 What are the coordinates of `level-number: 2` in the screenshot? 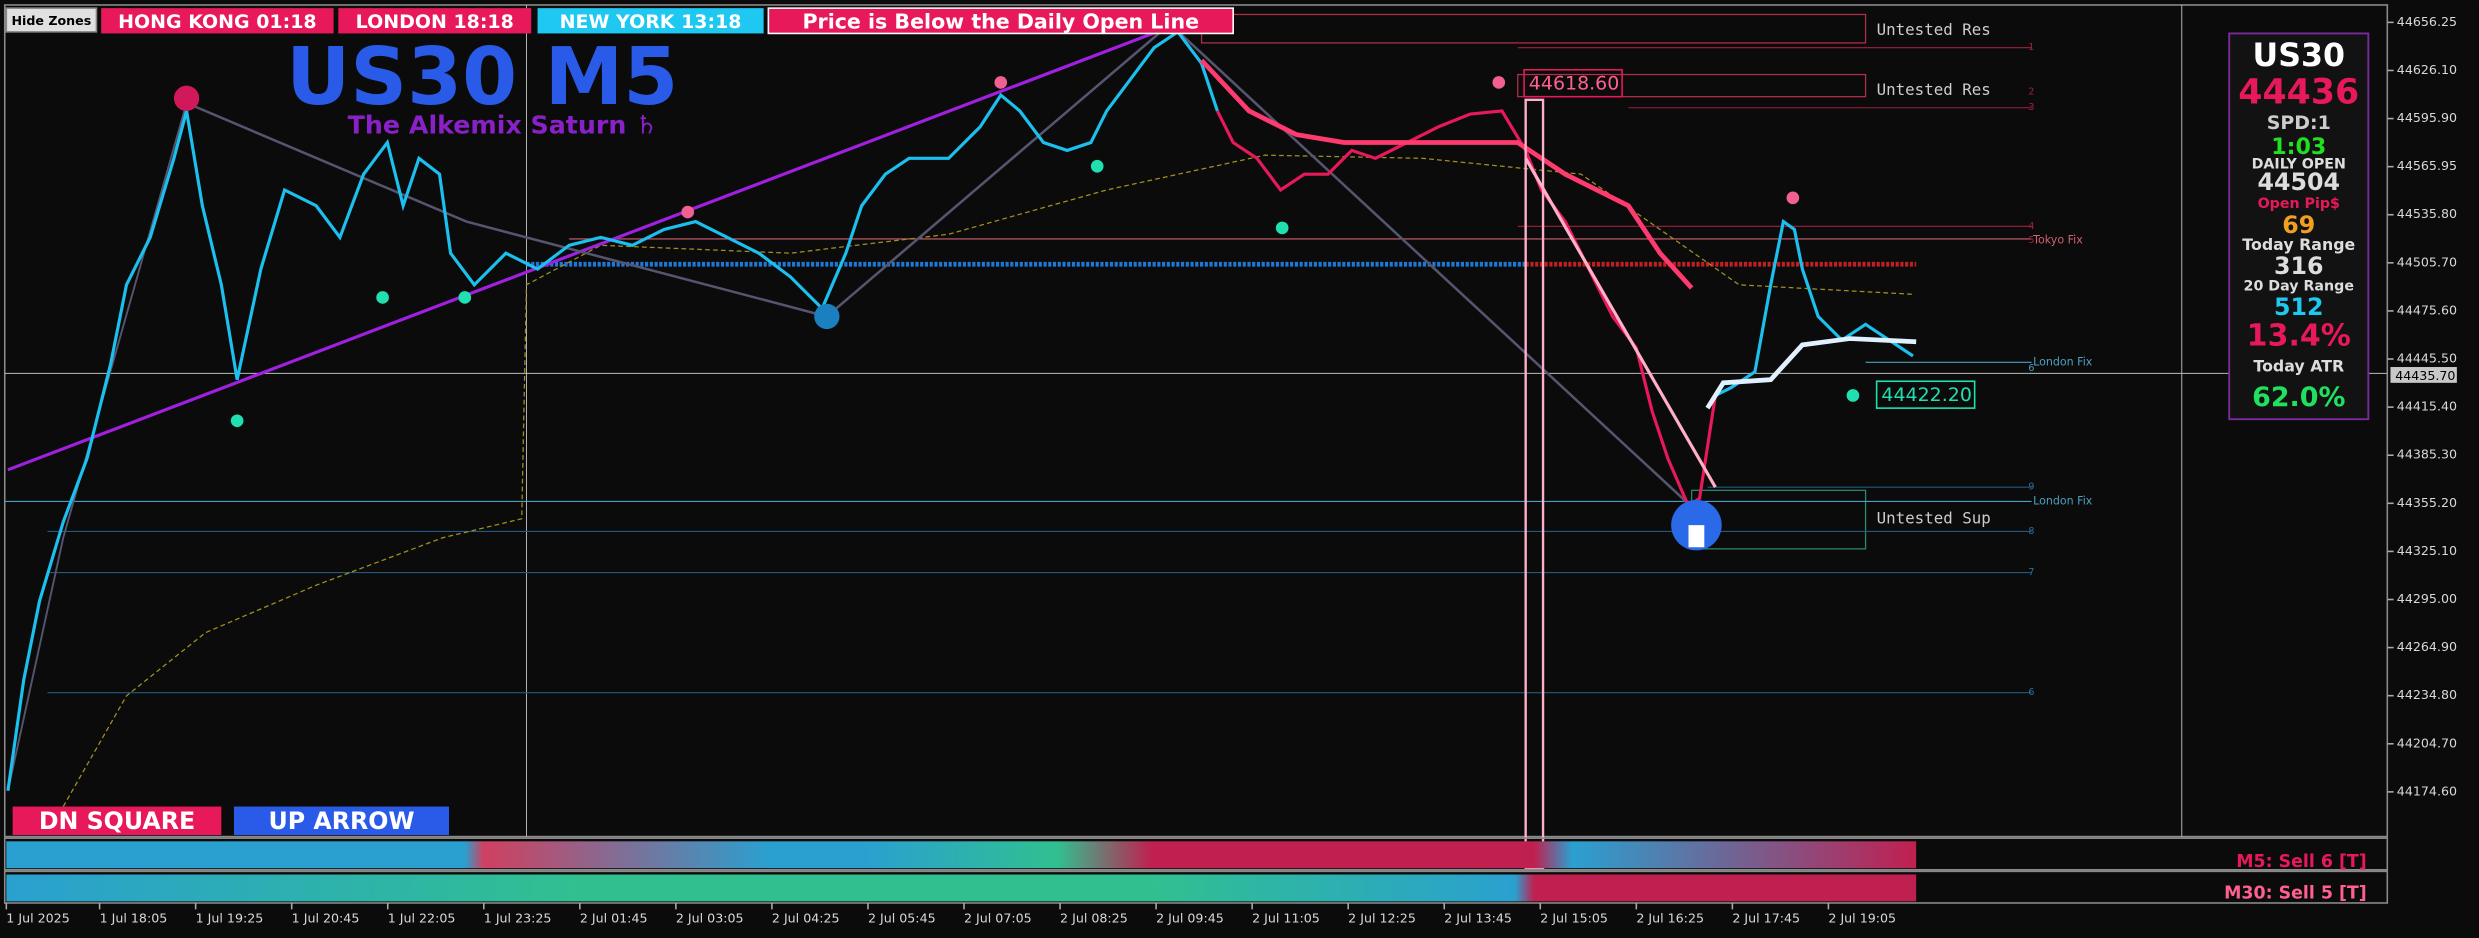 It's located at (2031, 91).